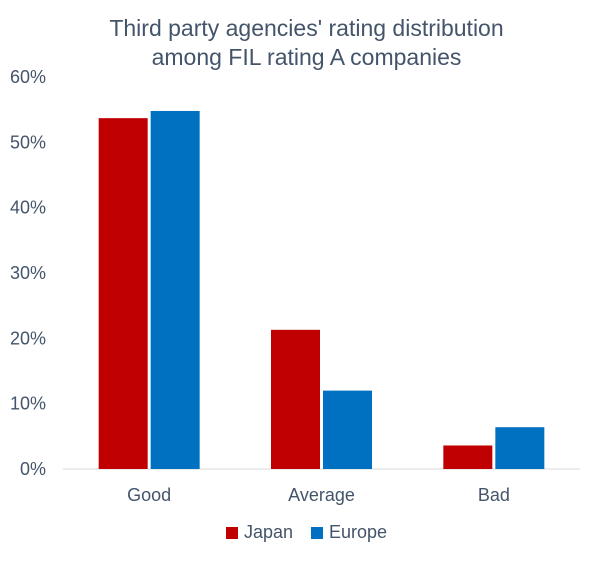 The width and height of the screenshot is (613, 565). I want to click on bar-japan-average, so click(295, 399).